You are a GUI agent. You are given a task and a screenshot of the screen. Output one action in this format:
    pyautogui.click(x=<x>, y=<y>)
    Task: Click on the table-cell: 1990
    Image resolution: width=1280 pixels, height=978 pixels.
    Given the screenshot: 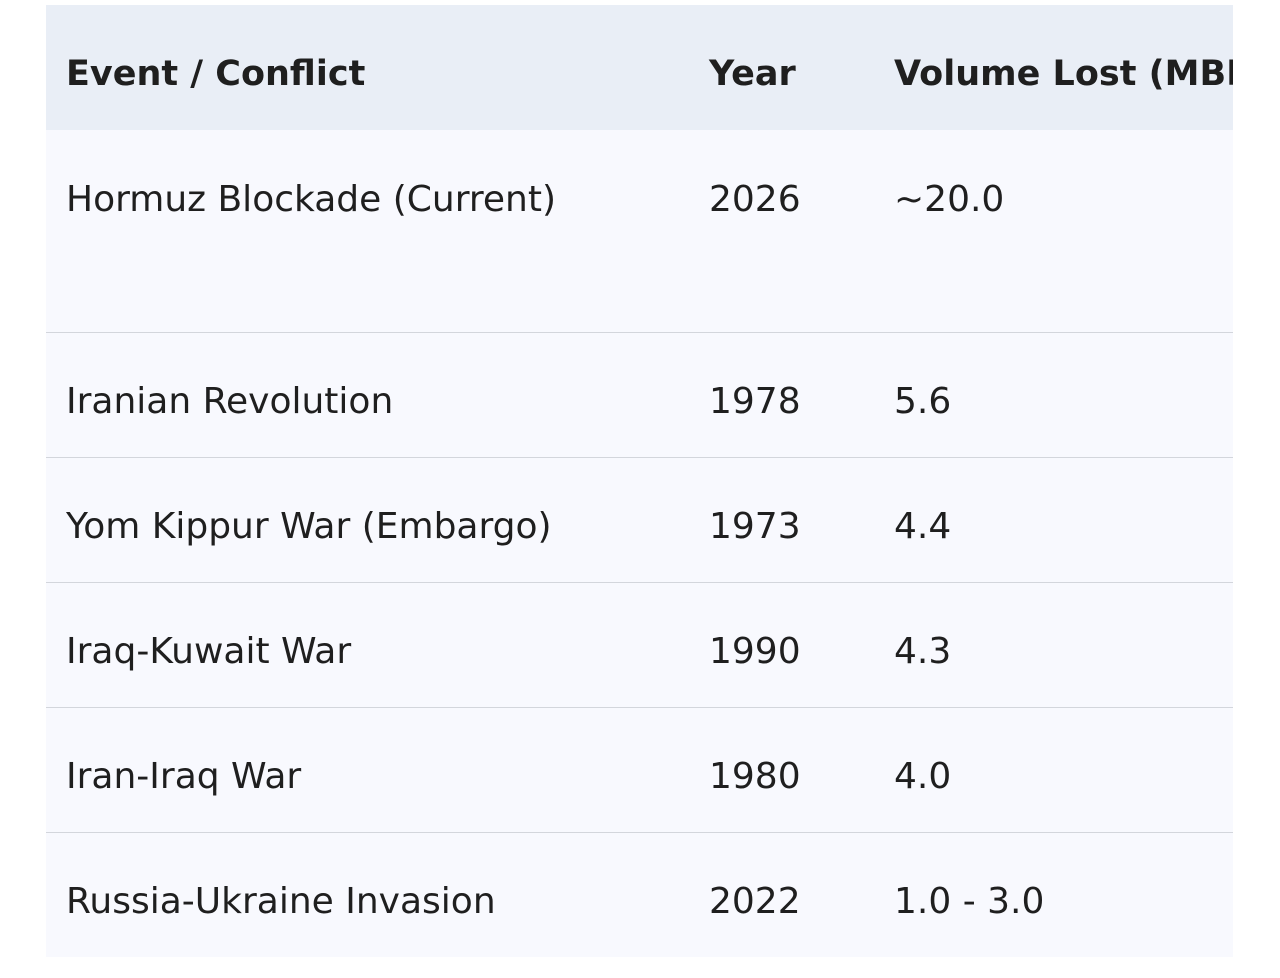 What is the action you would take?
    pyautogui.click(x=755, y=651)
    